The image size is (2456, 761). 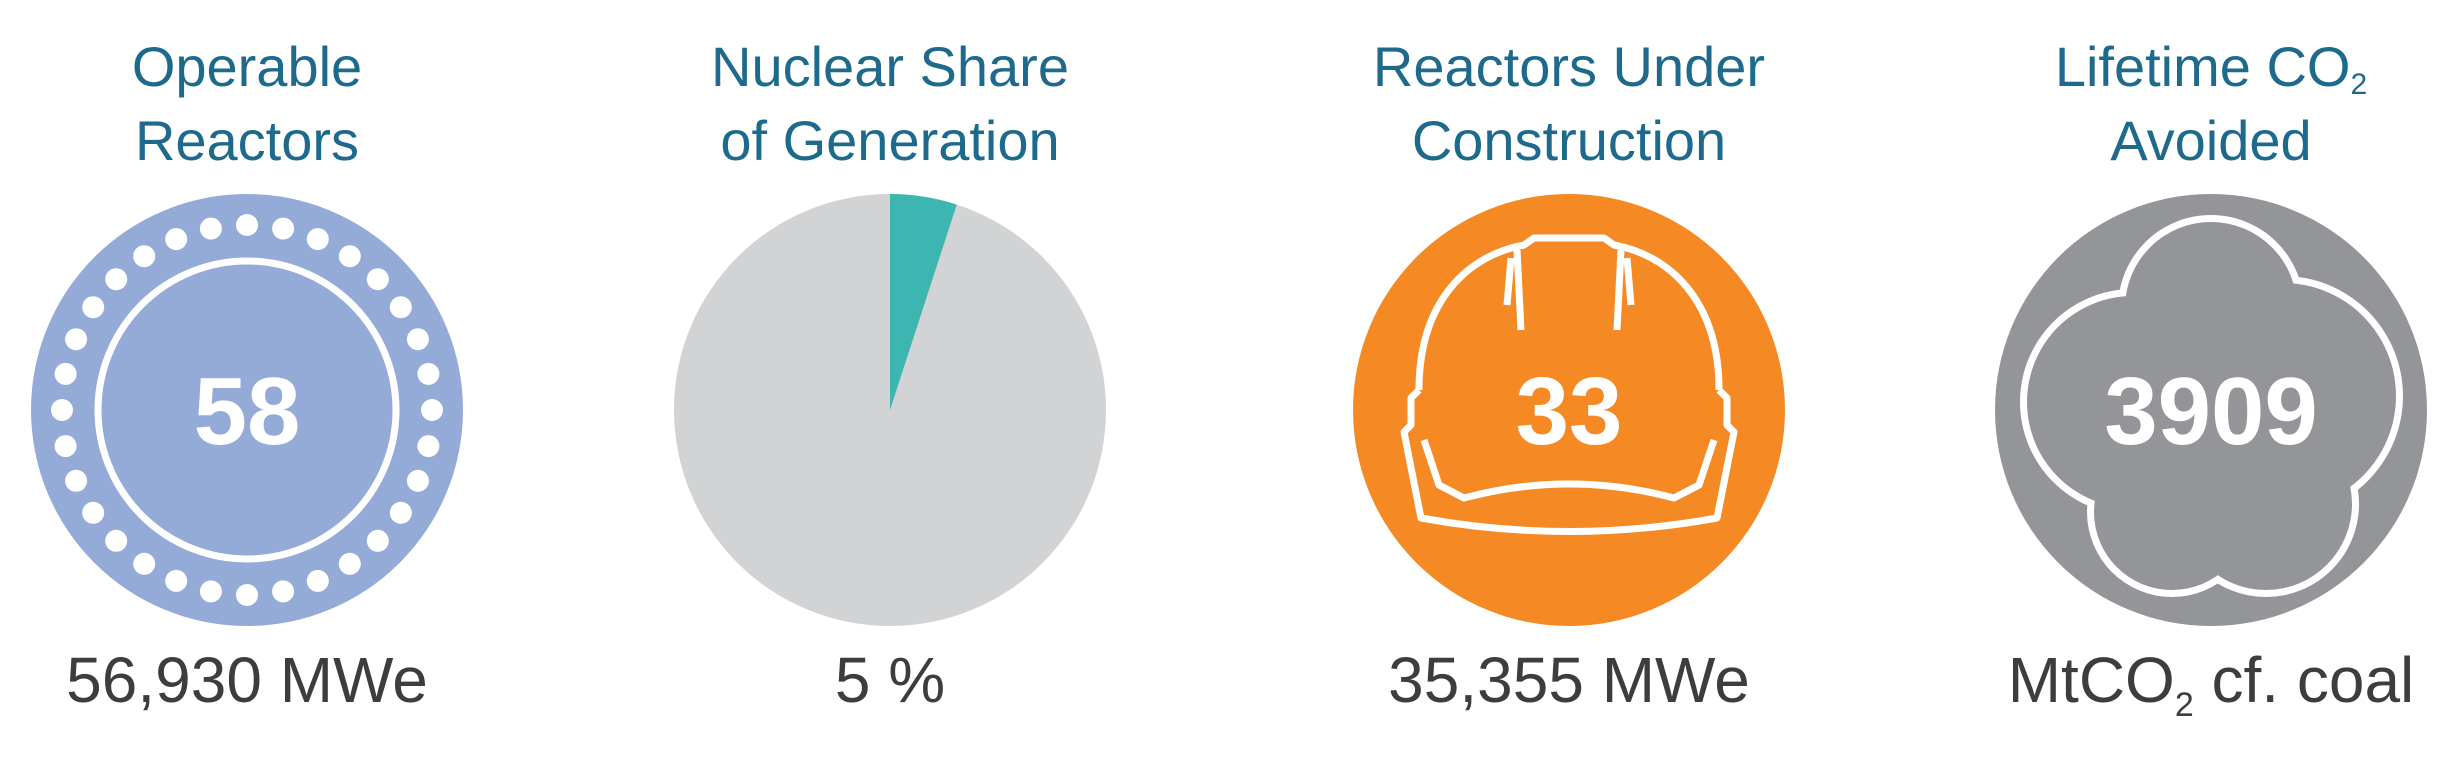 I want to click on share-pie-chart, so click(x=890, y=410).